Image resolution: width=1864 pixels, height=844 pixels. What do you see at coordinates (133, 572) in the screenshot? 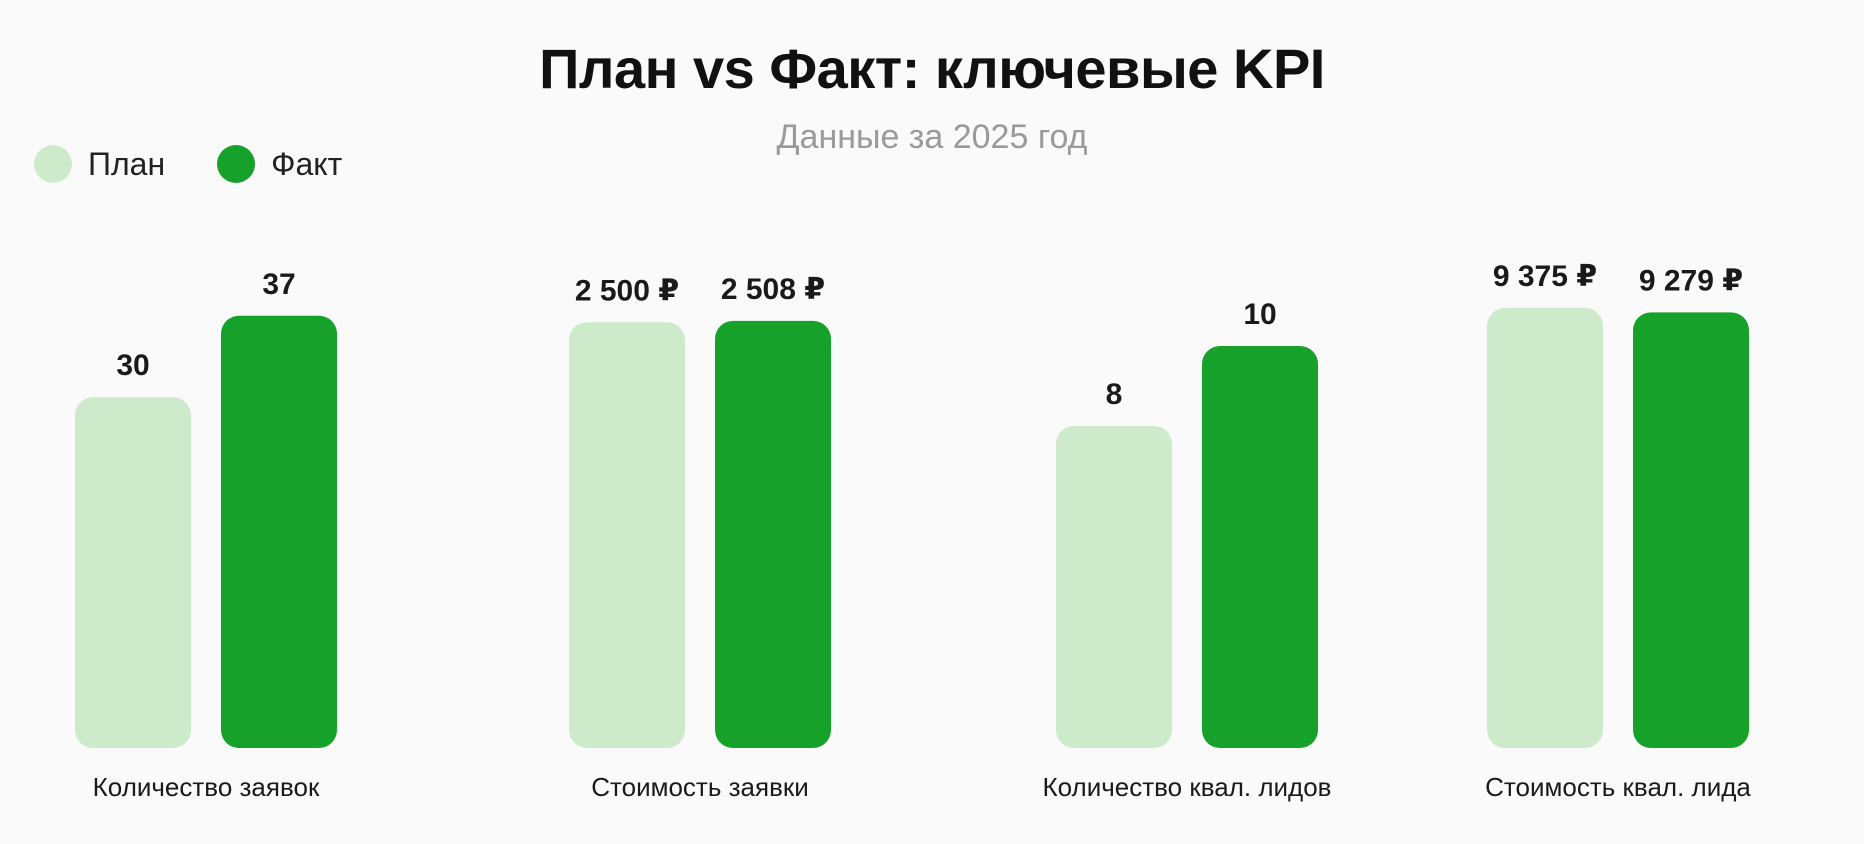
I see `bar-plan-requests-count` at bounding box center [133, 572].